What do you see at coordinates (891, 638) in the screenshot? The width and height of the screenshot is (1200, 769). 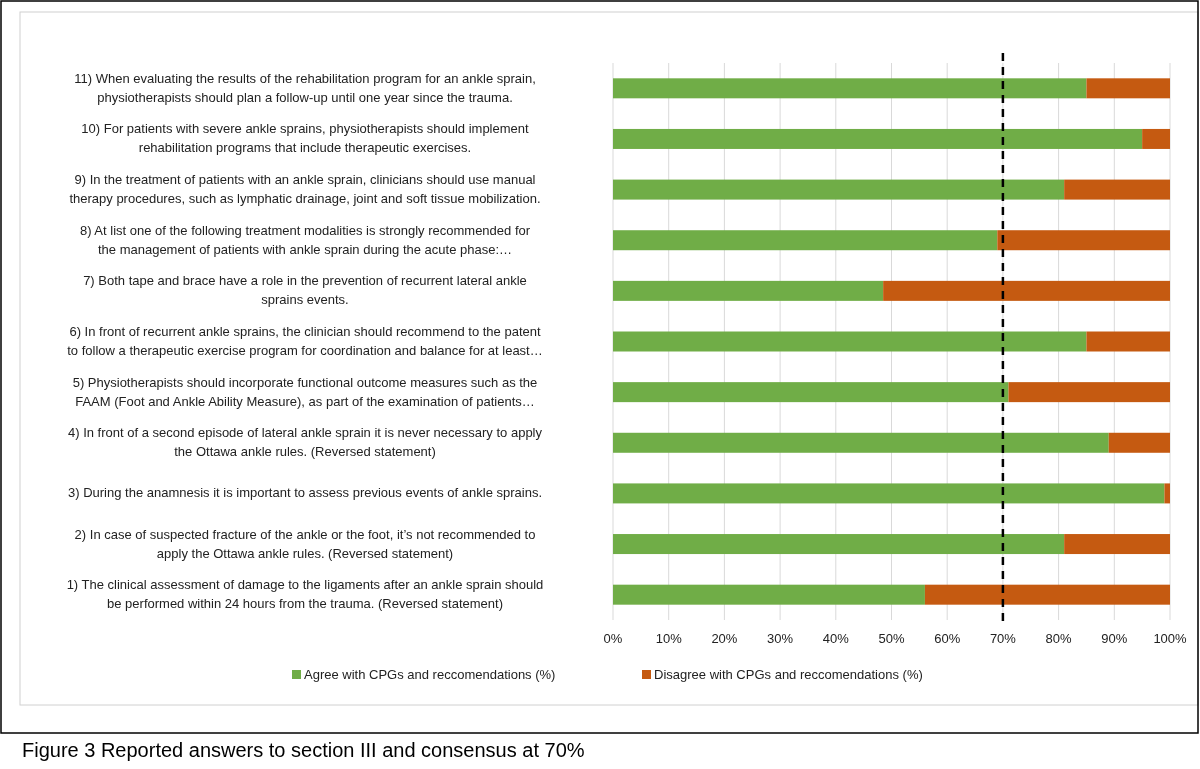 I see `x-tick-label: 50%` at bounding box center [891, 638].